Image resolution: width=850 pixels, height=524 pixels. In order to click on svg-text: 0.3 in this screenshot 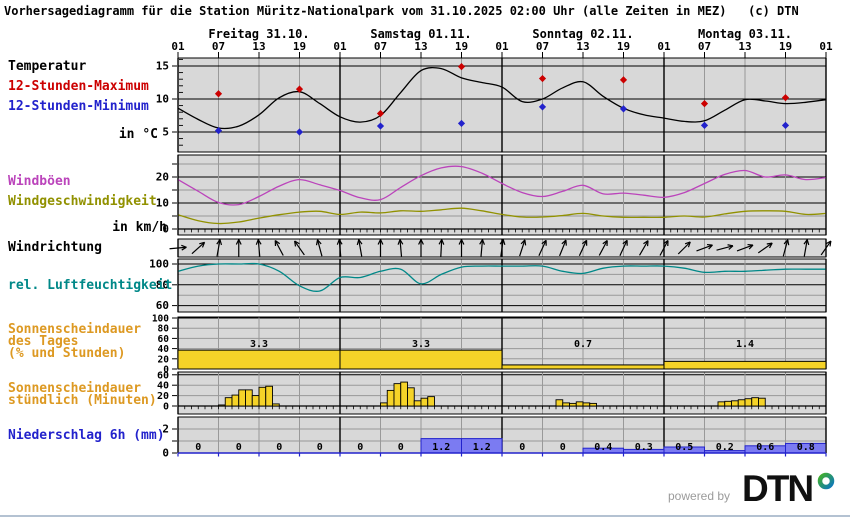, I will do `click(644, 447)`.